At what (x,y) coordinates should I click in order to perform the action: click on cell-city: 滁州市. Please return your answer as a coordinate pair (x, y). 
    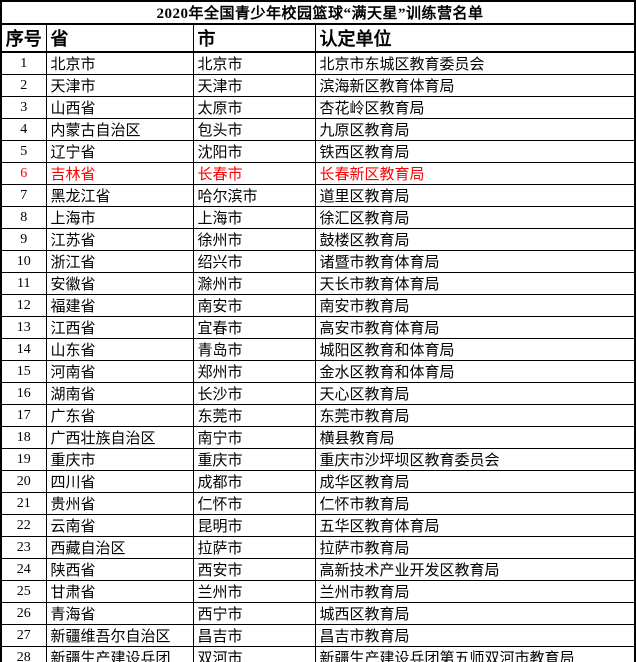
    Looking at the image, I should click on (254, 283).